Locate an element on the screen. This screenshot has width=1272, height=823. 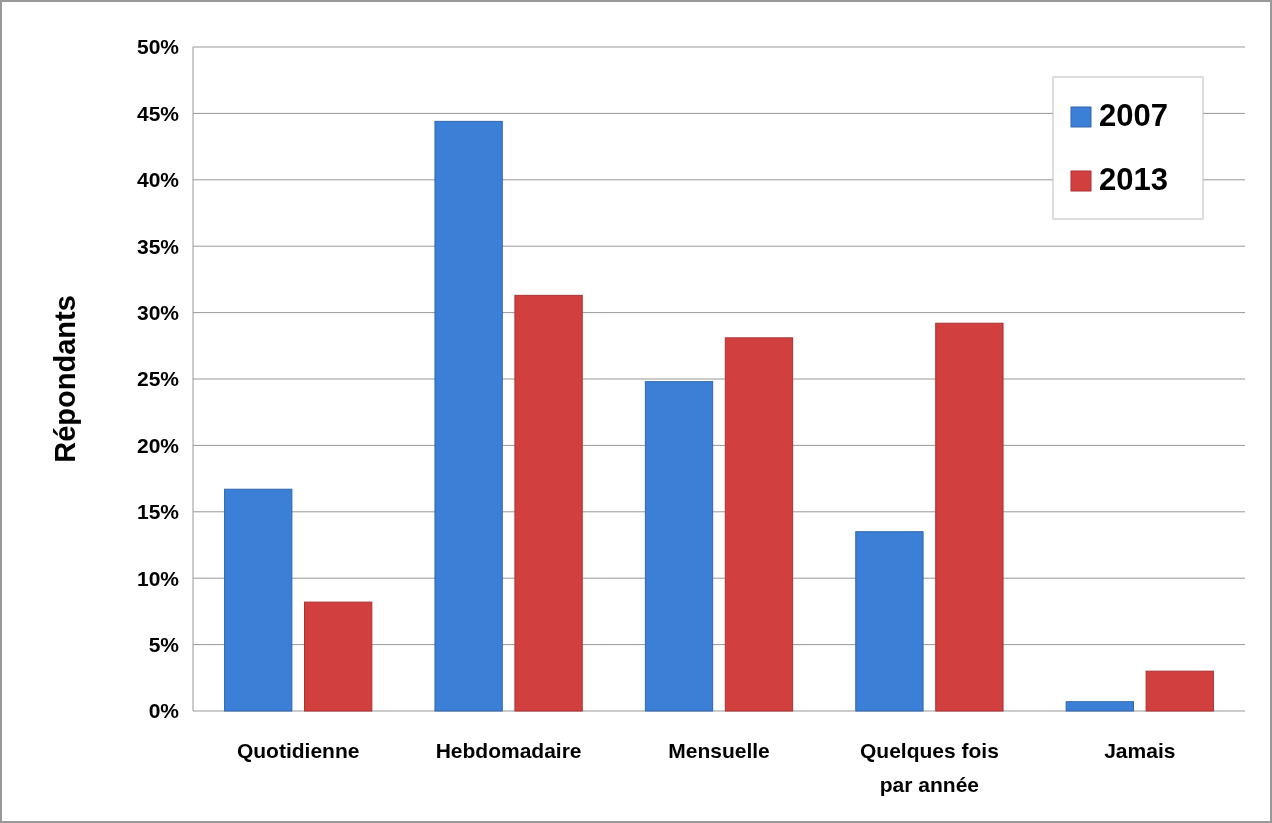
y-tick-label: 35% is located at coordinates (158, 246).